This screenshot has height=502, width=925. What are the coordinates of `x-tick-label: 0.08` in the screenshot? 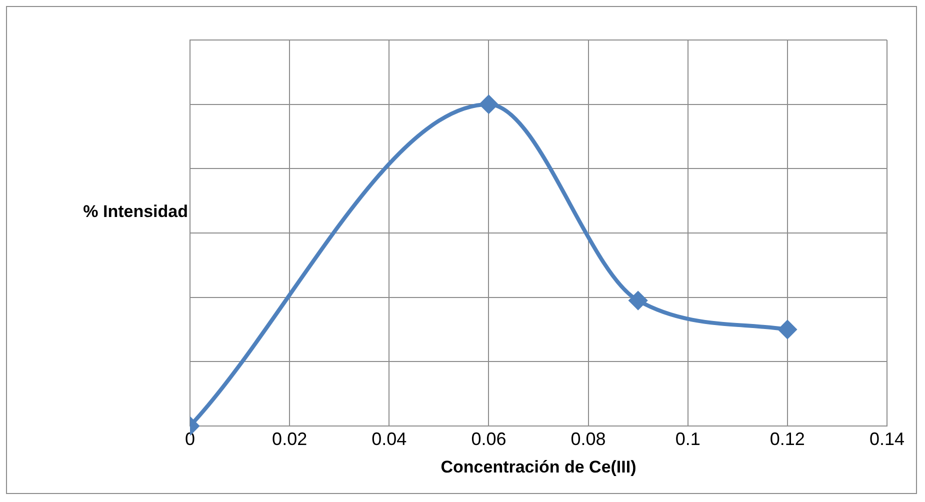 It's located at (588, 438).